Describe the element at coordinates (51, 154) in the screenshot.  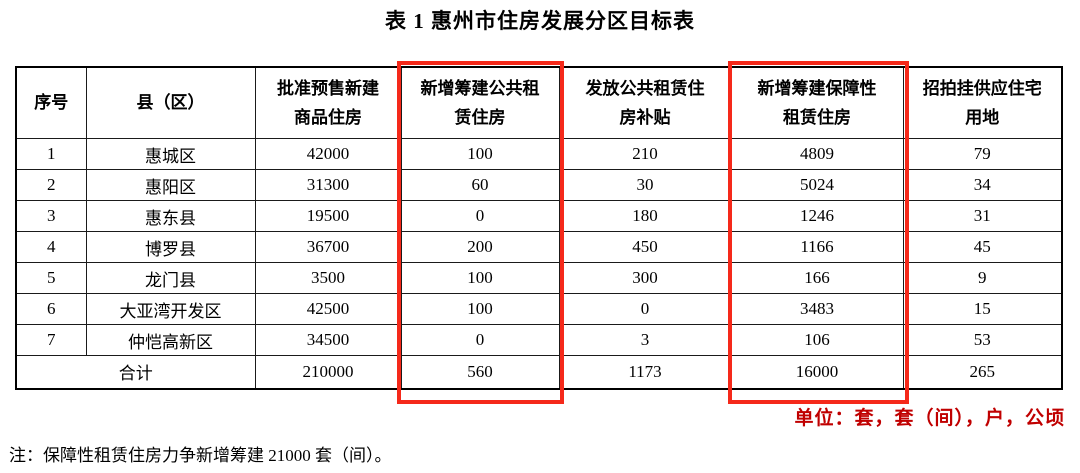
I see `row-index-cell: 1` at that location.